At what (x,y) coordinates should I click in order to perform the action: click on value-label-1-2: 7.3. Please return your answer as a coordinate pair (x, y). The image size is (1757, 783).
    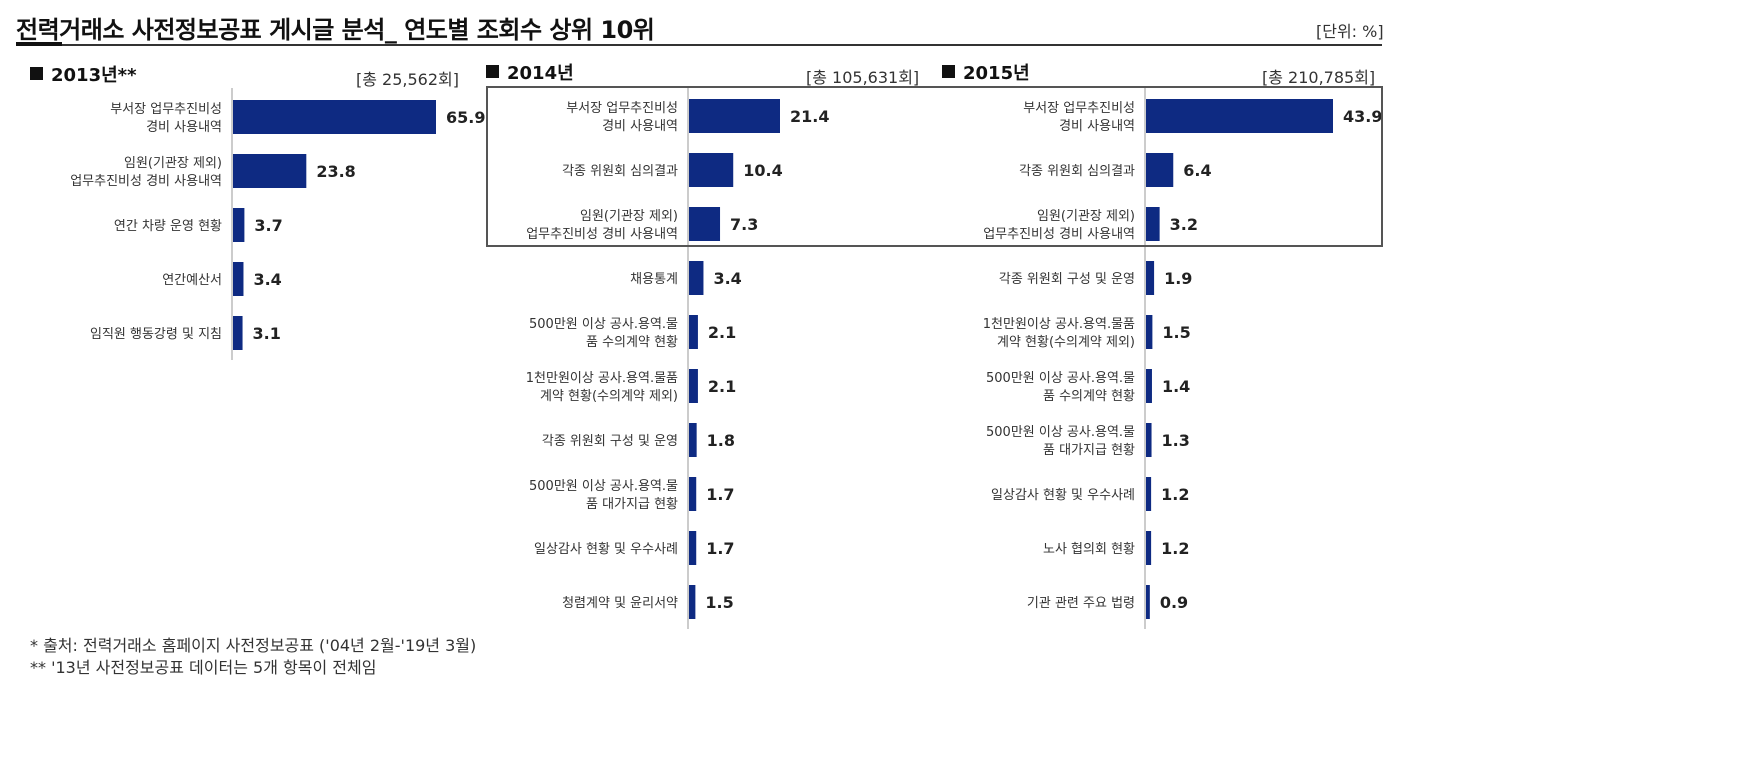
    Looking at the image, I should click on (744, 224).